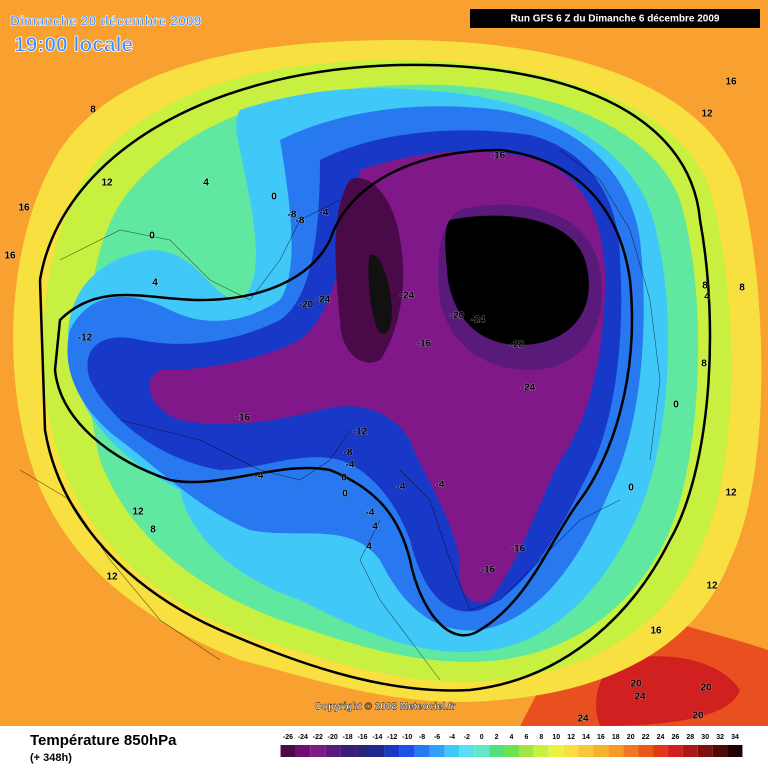 This screenshot has width=768, height=773. Describe the element at coordinates (407, 737) in the screenshot. I see `scale-label: -10` at that location.